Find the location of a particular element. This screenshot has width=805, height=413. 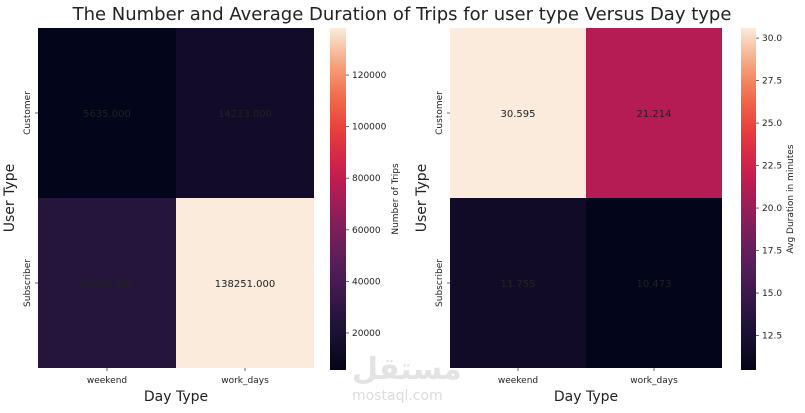

colorbar-tick-label: 12.5 is located at coordinates (772, 337).